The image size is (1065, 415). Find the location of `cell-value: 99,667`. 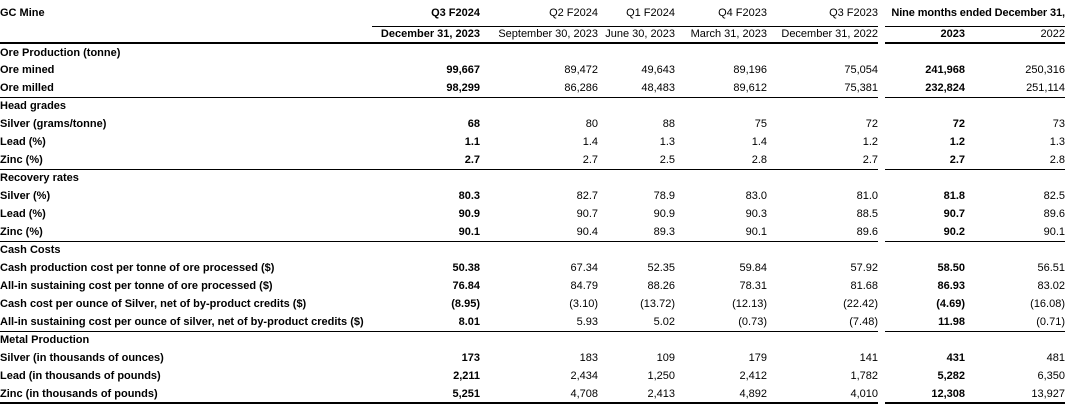

cell-value: 99,667 is located at coordinates (463, 70).